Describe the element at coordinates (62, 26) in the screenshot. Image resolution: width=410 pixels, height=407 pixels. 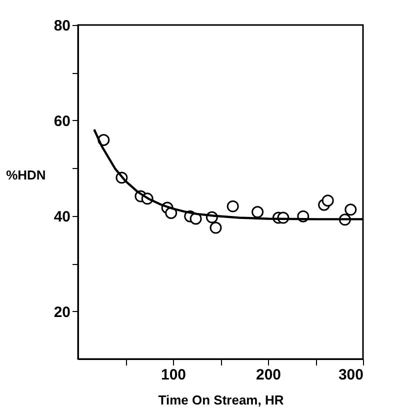
I see `y-tick-label: 80` at that location.